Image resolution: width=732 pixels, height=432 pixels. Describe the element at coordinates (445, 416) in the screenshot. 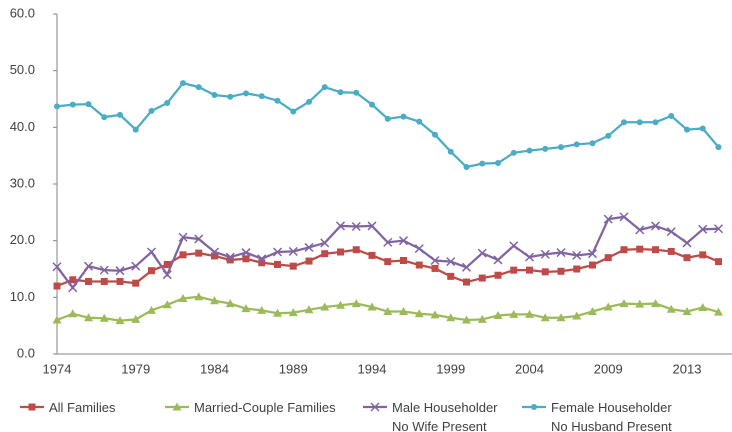

I see `legend-label: Male Householder No Wife Present` at that location.